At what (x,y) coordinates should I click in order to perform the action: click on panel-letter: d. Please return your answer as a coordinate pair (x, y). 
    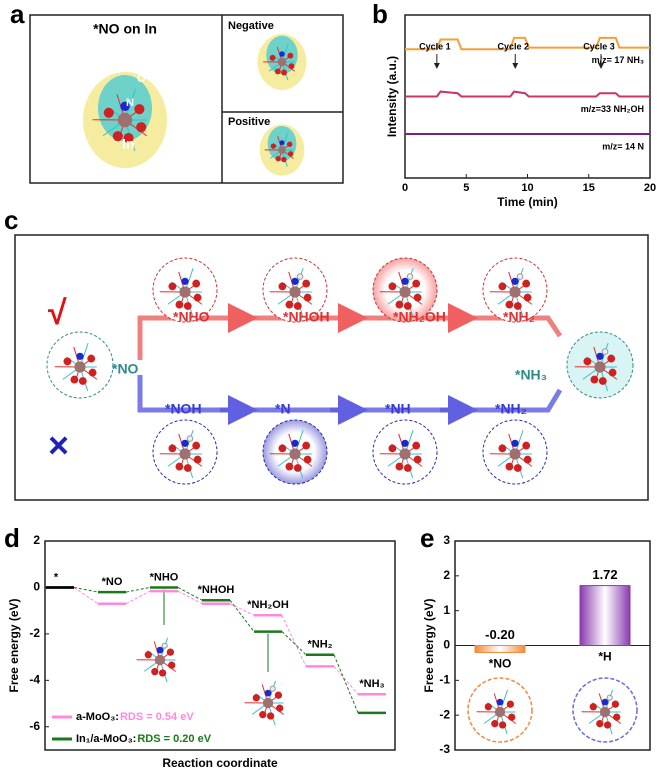
    Looking at the image, I should click on (12, 538).